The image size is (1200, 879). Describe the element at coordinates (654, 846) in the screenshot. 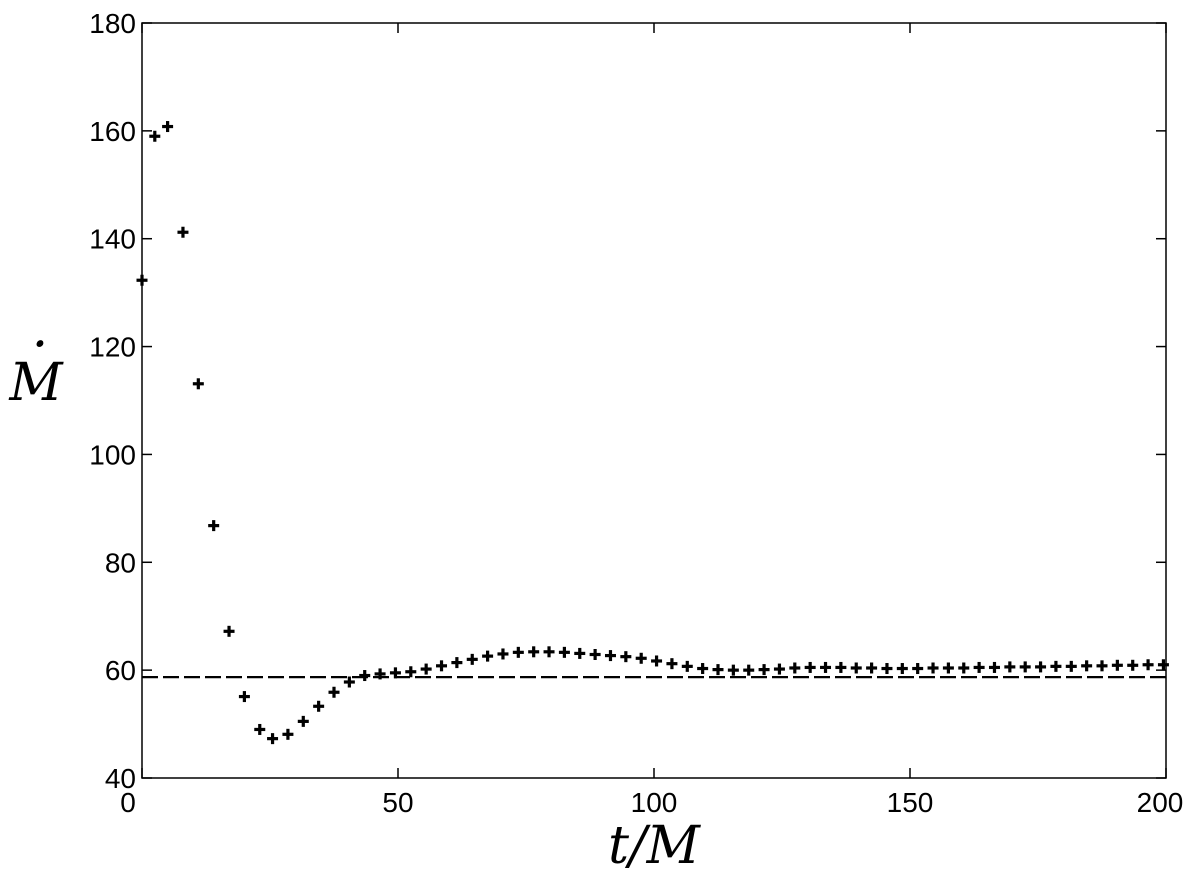

I see `x-axis-title: t/M` at that location.